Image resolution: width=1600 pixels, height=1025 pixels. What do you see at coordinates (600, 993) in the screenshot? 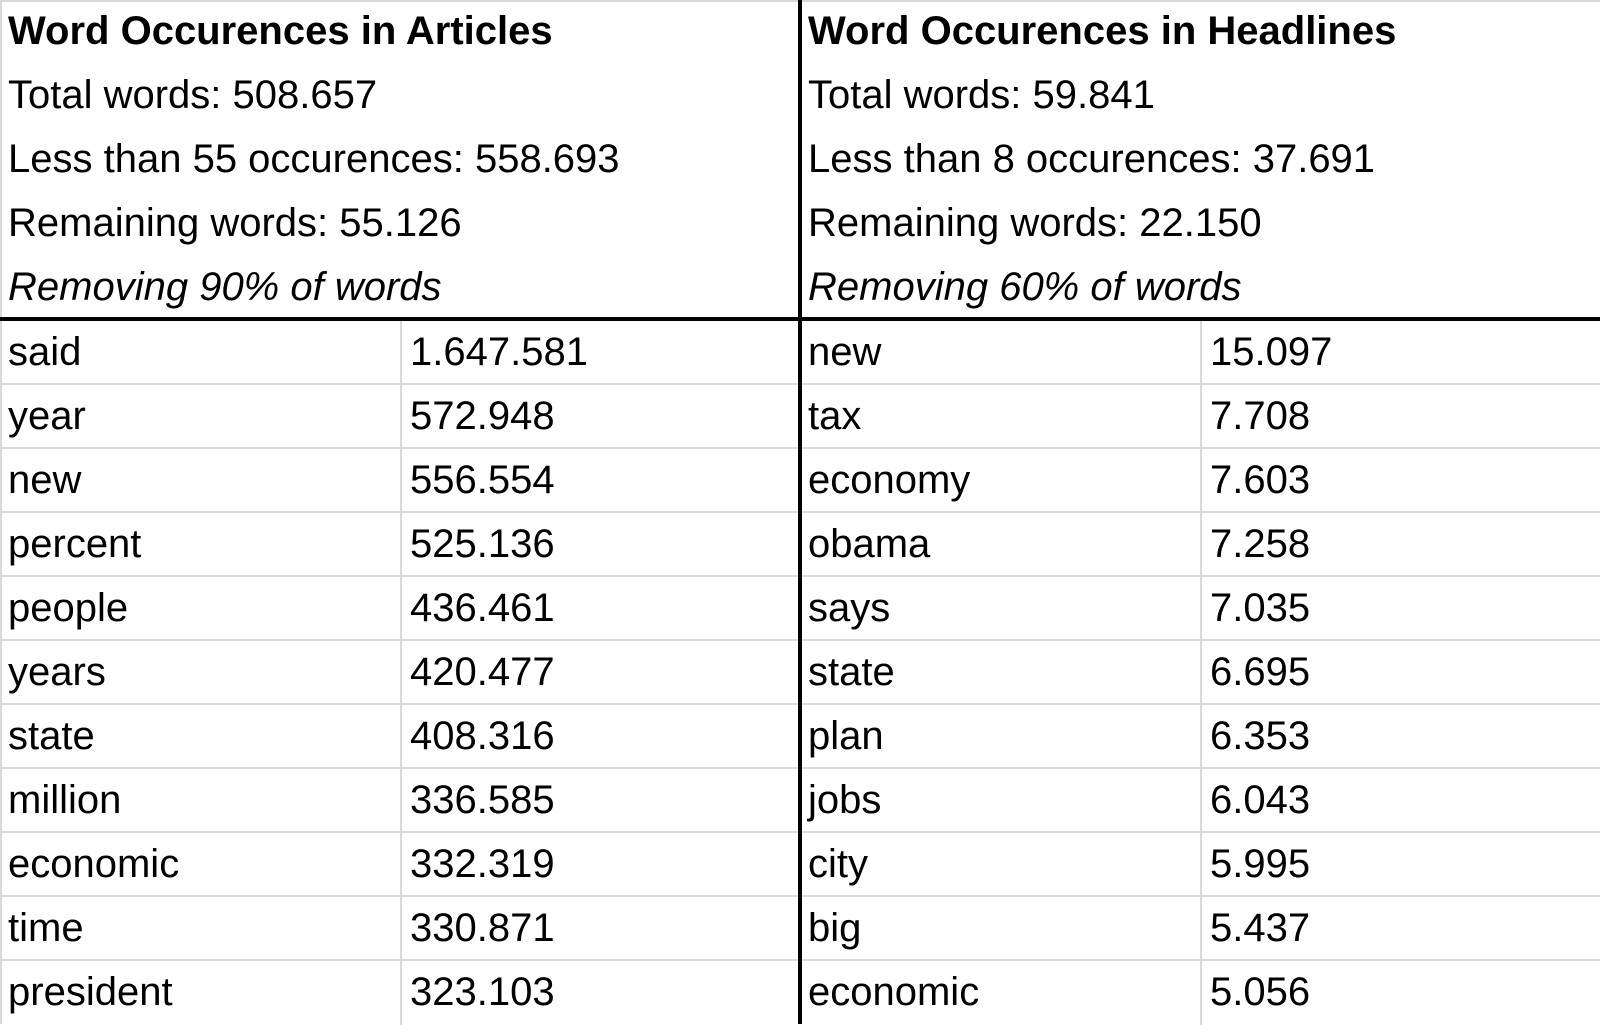
I see `articles-count-cell: 323.103` at bounding box center [600, 993].